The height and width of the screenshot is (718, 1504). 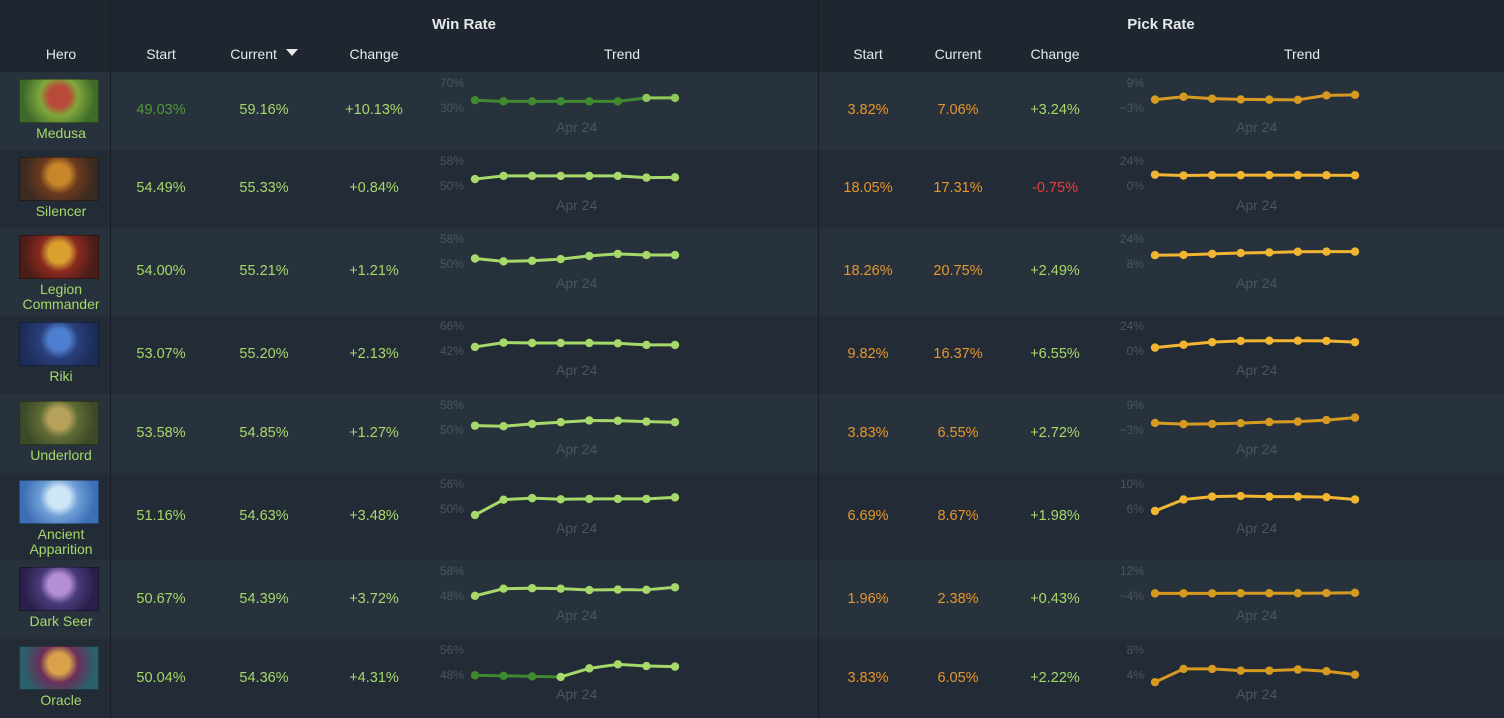 What do you see at coordinates (61, 296) in the screenshot?
I see `hero-name: Legion Commander` at bounding box center [61, 296].